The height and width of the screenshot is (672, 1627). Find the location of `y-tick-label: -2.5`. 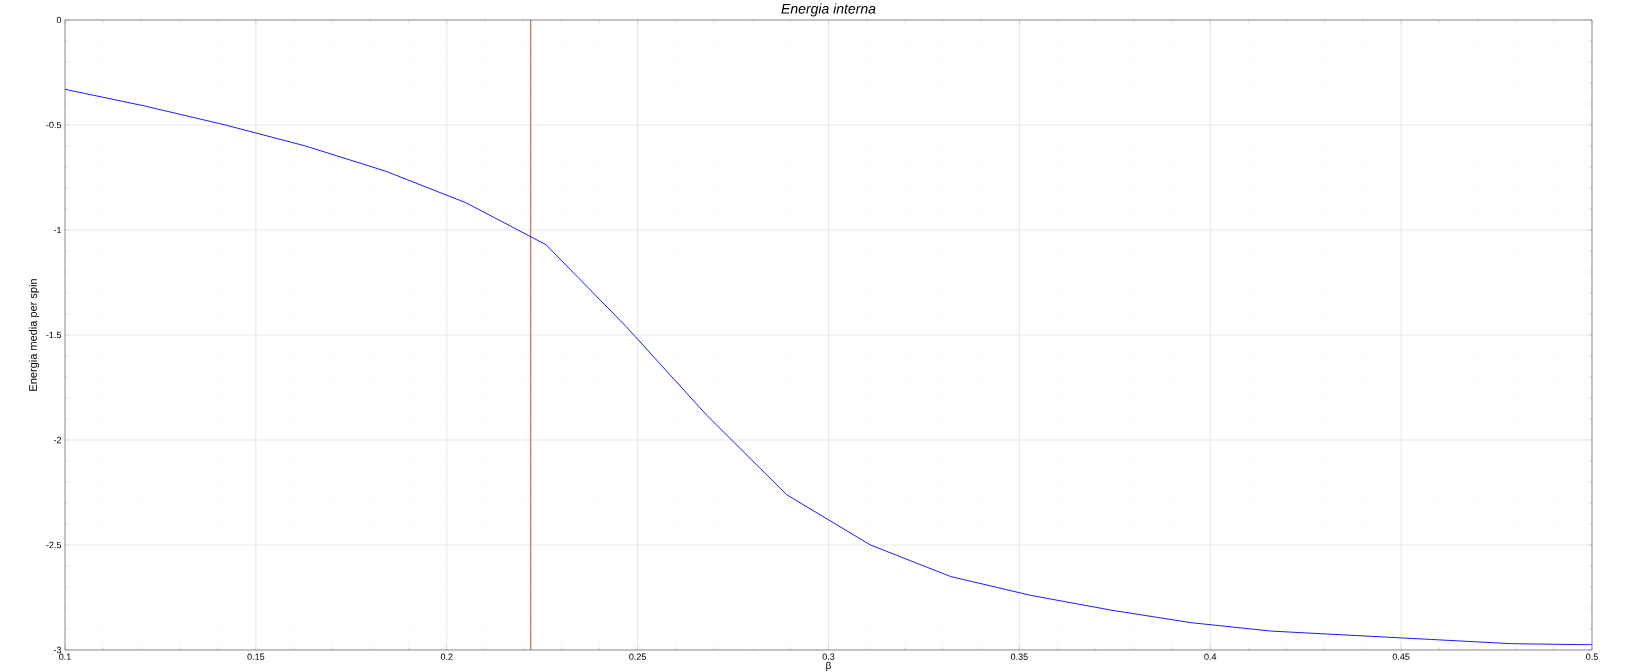

y-tick-label: -2.5 is located at coordinates (54, 545).